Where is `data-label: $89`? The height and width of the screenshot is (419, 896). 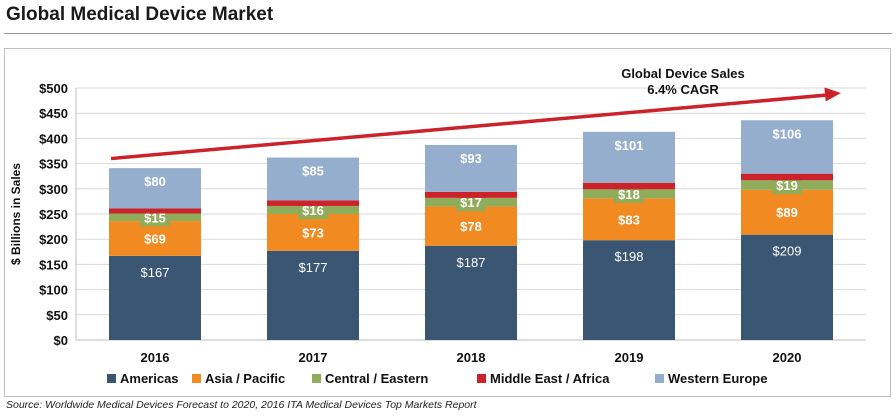 data-label: $89 is located at coordinates (787, 212).